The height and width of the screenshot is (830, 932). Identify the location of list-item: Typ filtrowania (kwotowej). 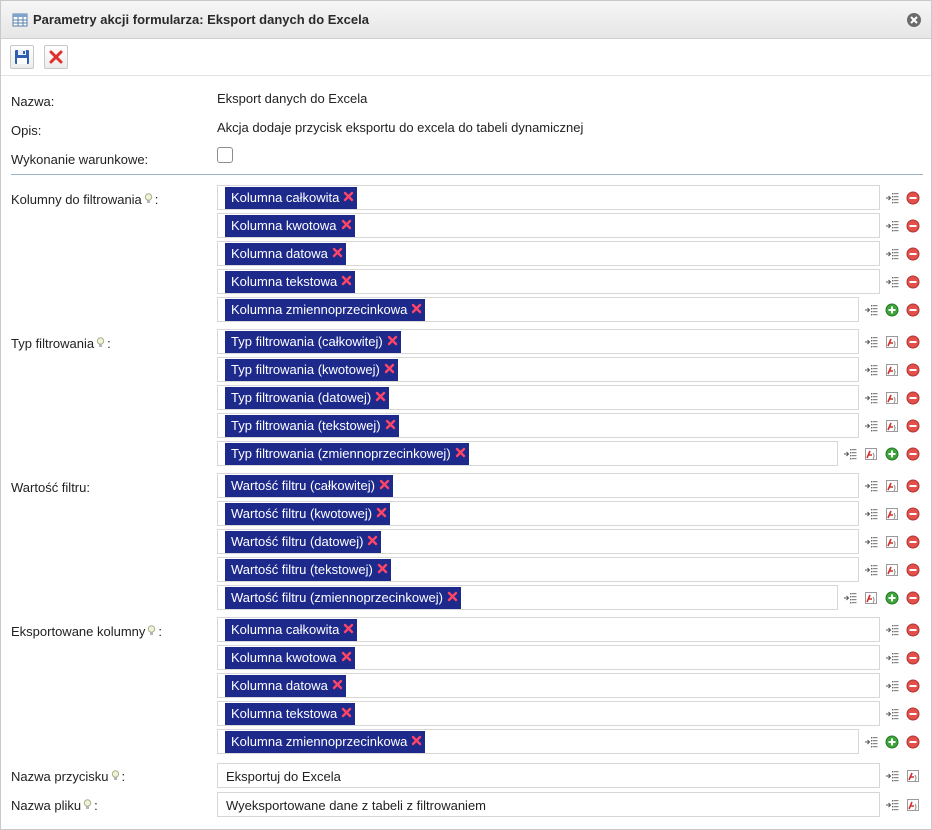
(538, 369).